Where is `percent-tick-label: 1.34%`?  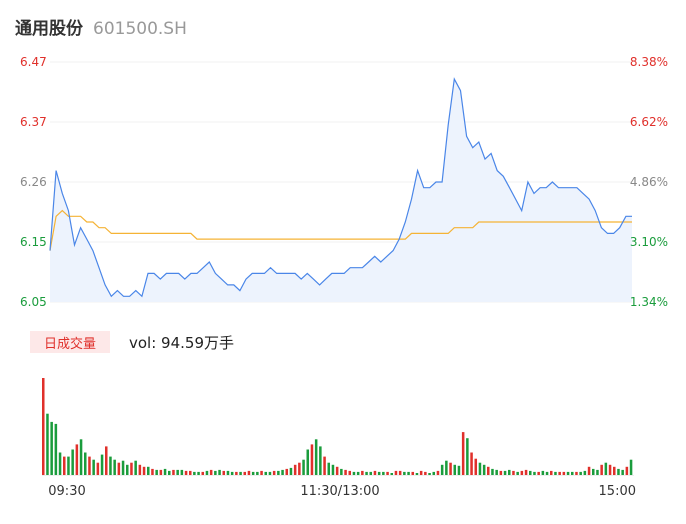
percent-tick-label: 1.34% is located at coordinates (649, 302).